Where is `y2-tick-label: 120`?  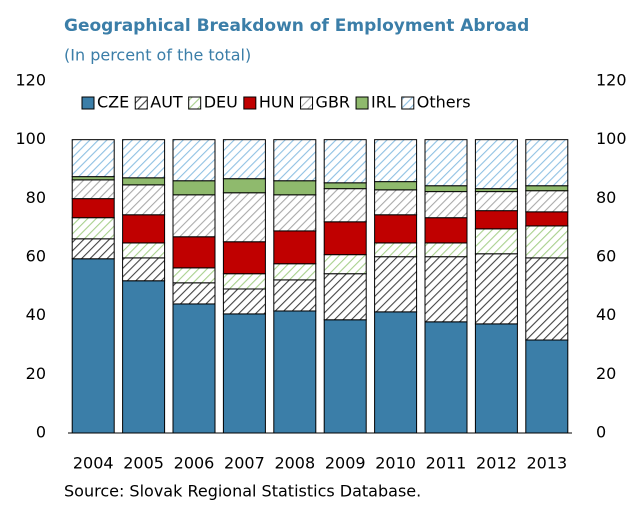
y2-tick-label: 120 is located at coordinates (611, 80).